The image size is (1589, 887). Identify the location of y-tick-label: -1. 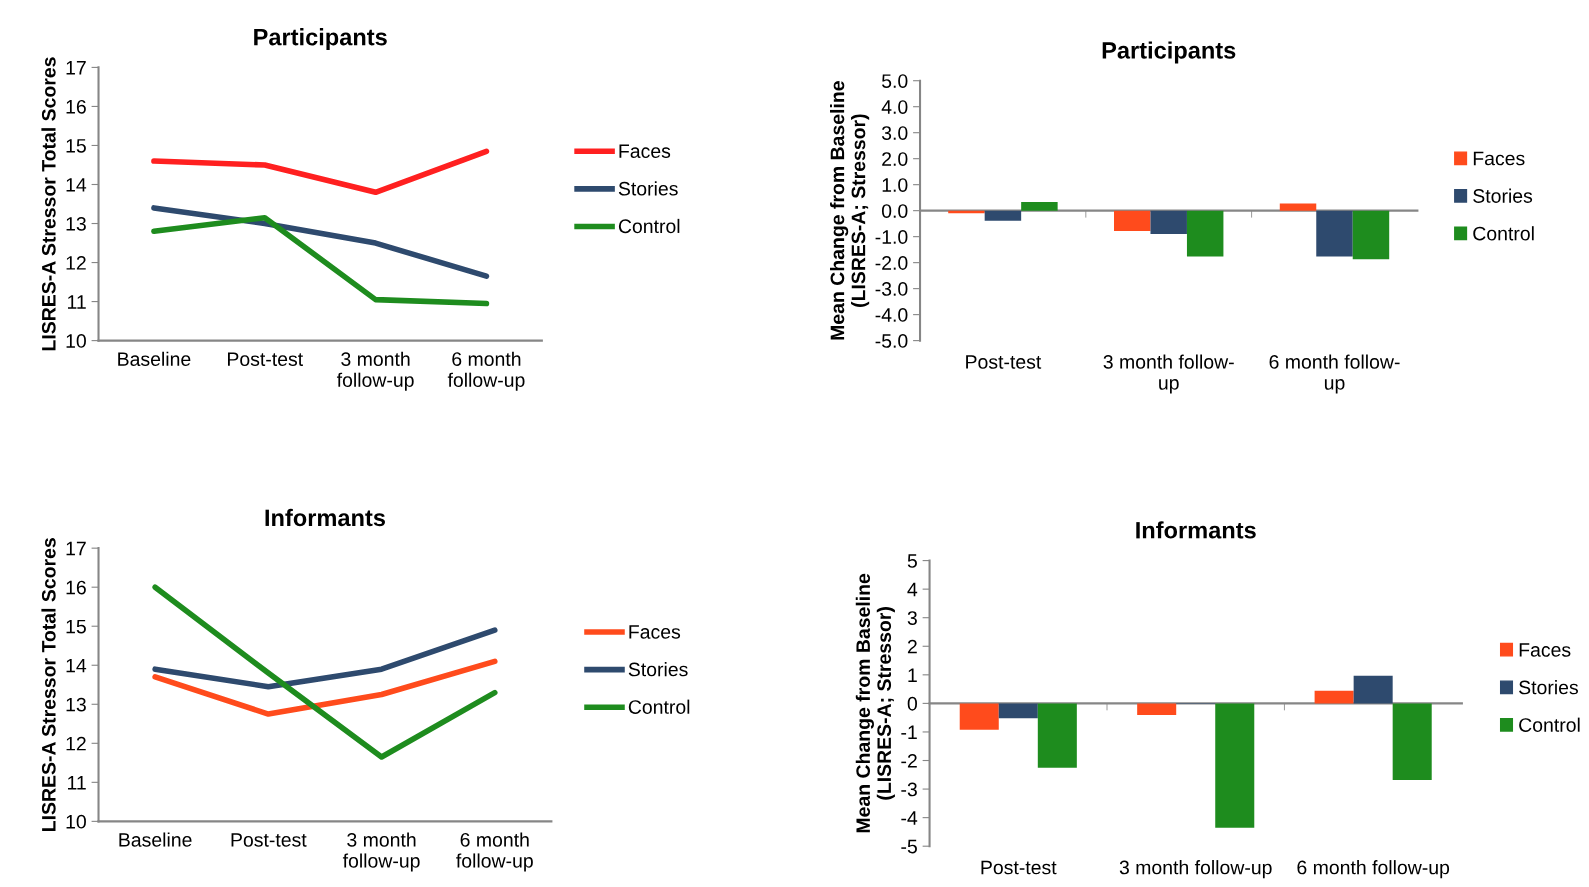
(909, 732).